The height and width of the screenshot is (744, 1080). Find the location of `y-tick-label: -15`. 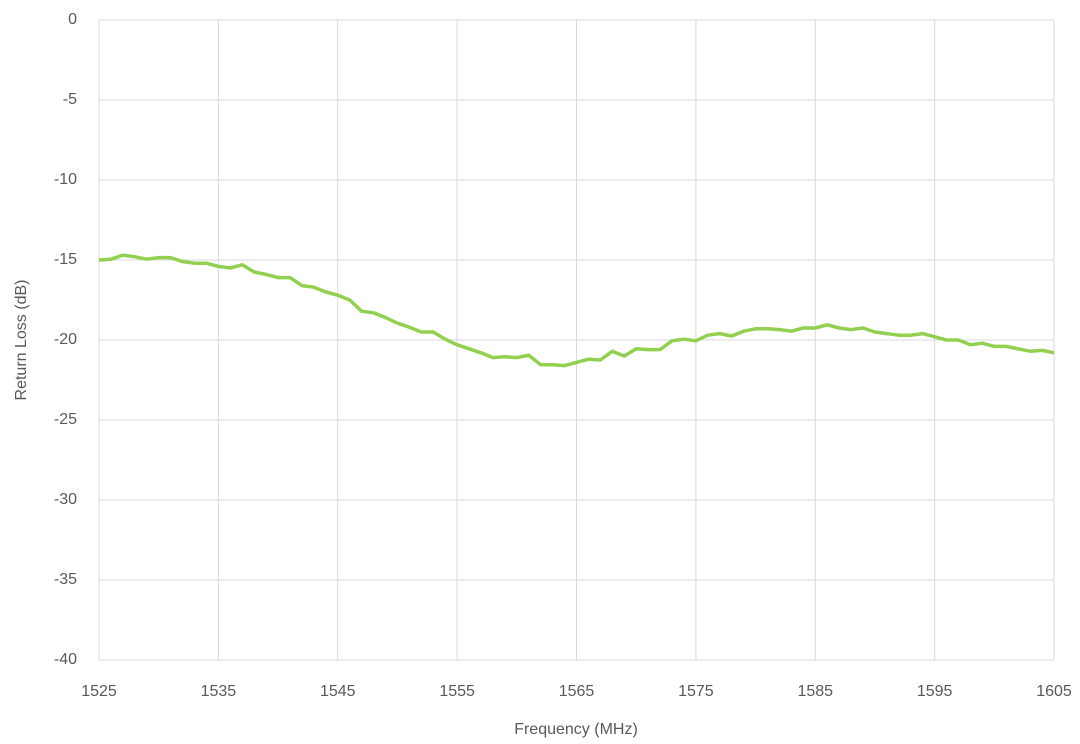

y-tick-label: -15 is located at coordinates (65, 259).